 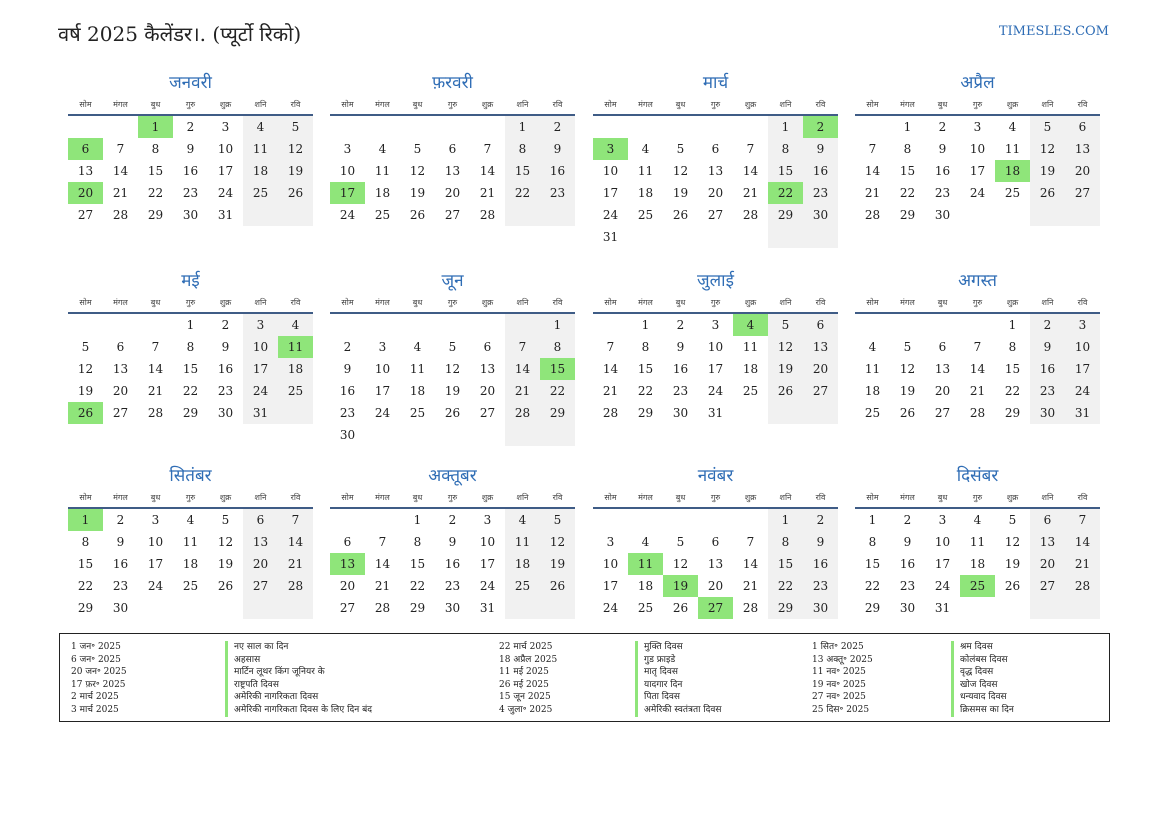 What do you see at coordinates (190, 215) in the screenshot?
I see `day-cell: 30` at bounding box center [190, 215].